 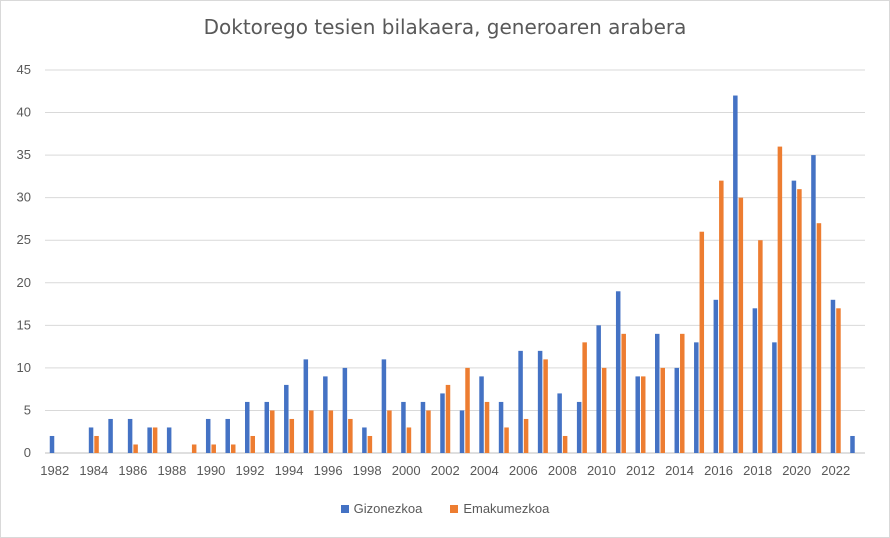 What do you see at coordinates (774, 397) in the screenshot?
I see `bar-gizonezkoa-2019` at bounding box center [774, 397].